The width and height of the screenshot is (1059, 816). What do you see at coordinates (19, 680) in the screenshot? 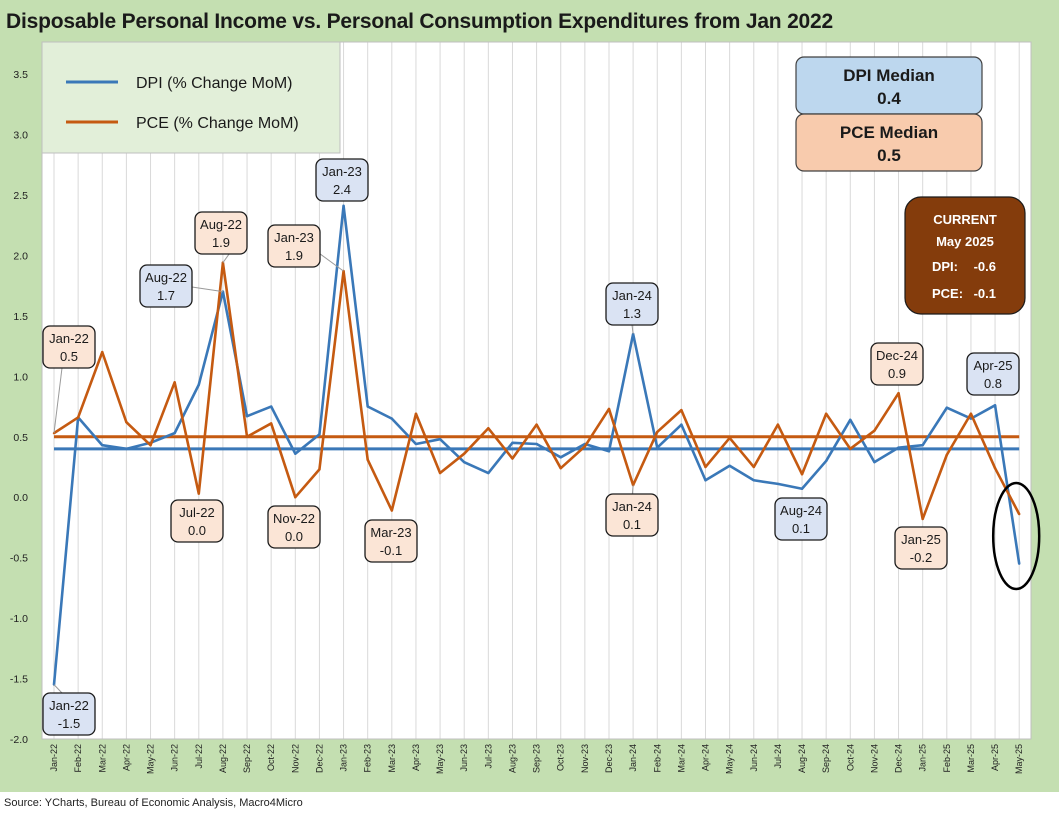
I see `y-tick-label: -1.5` at bounding box center [19, 680].